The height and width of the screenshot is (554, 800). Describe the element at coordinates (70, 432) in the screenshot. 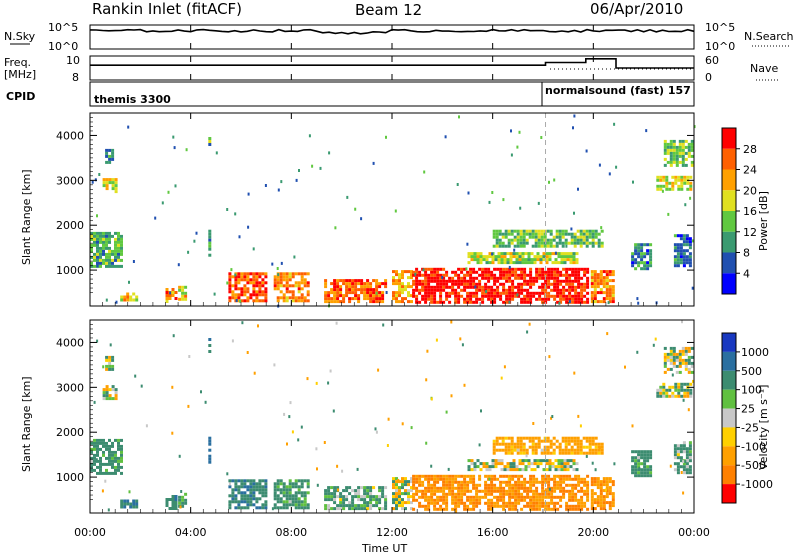

I see `vel-y-tick-label: 2000` at that location.